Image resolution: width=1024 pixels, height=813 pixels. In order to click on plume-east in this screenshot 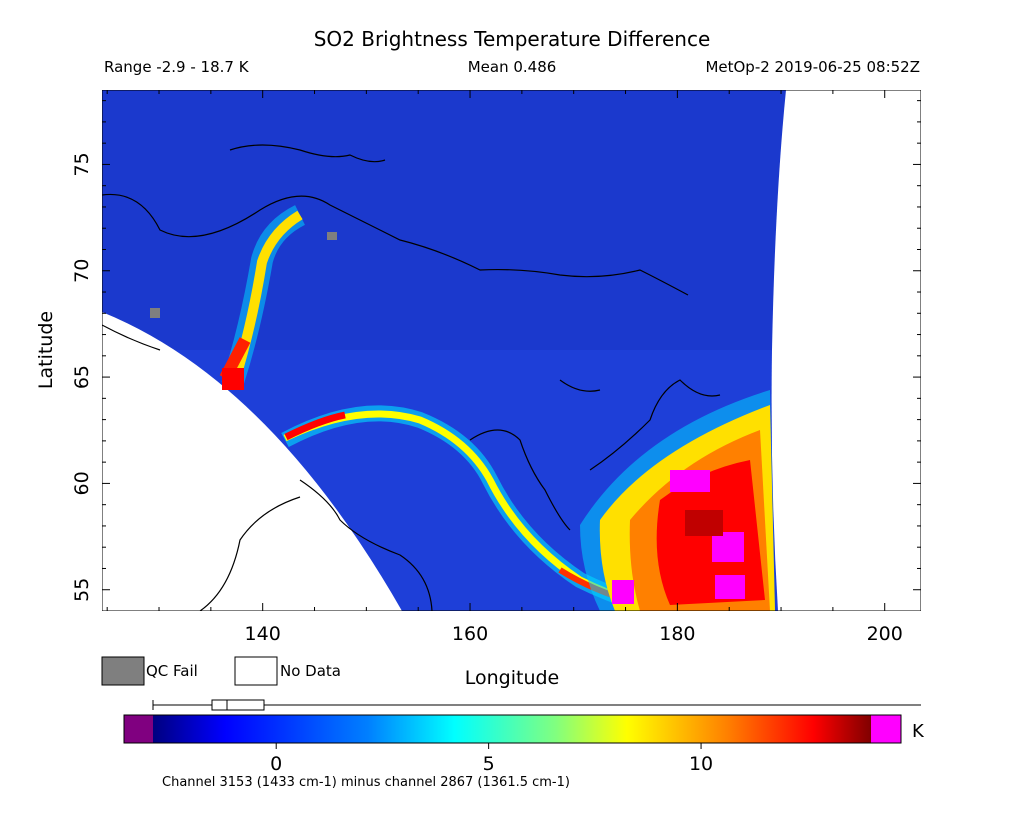, I will do `click(677, 500)`.